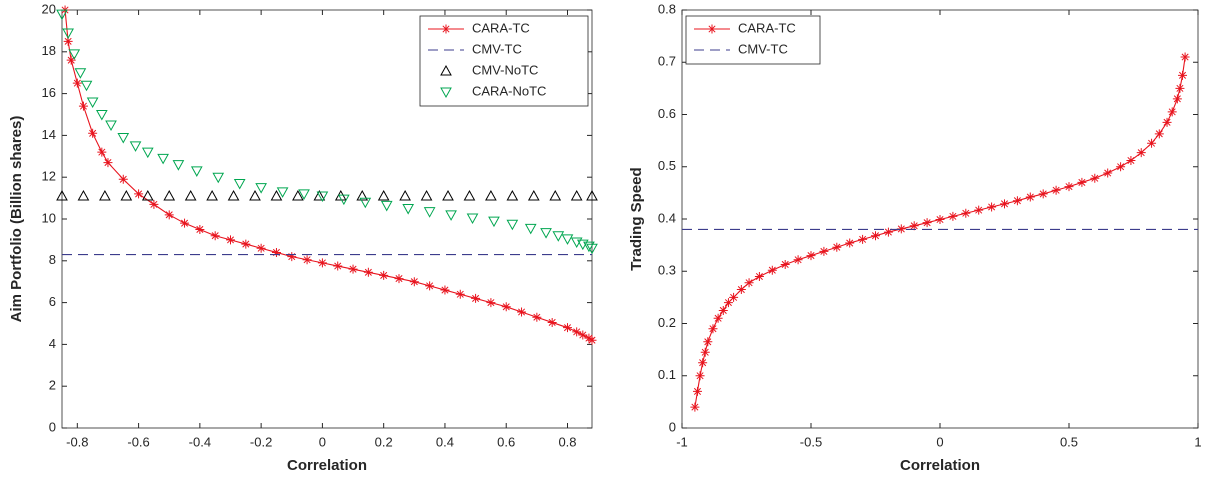 The image size is (1211, 487). Describe the element at coordinates (497, 48) in the screenshot. I see `legend-label: CMV-TC` at that location.